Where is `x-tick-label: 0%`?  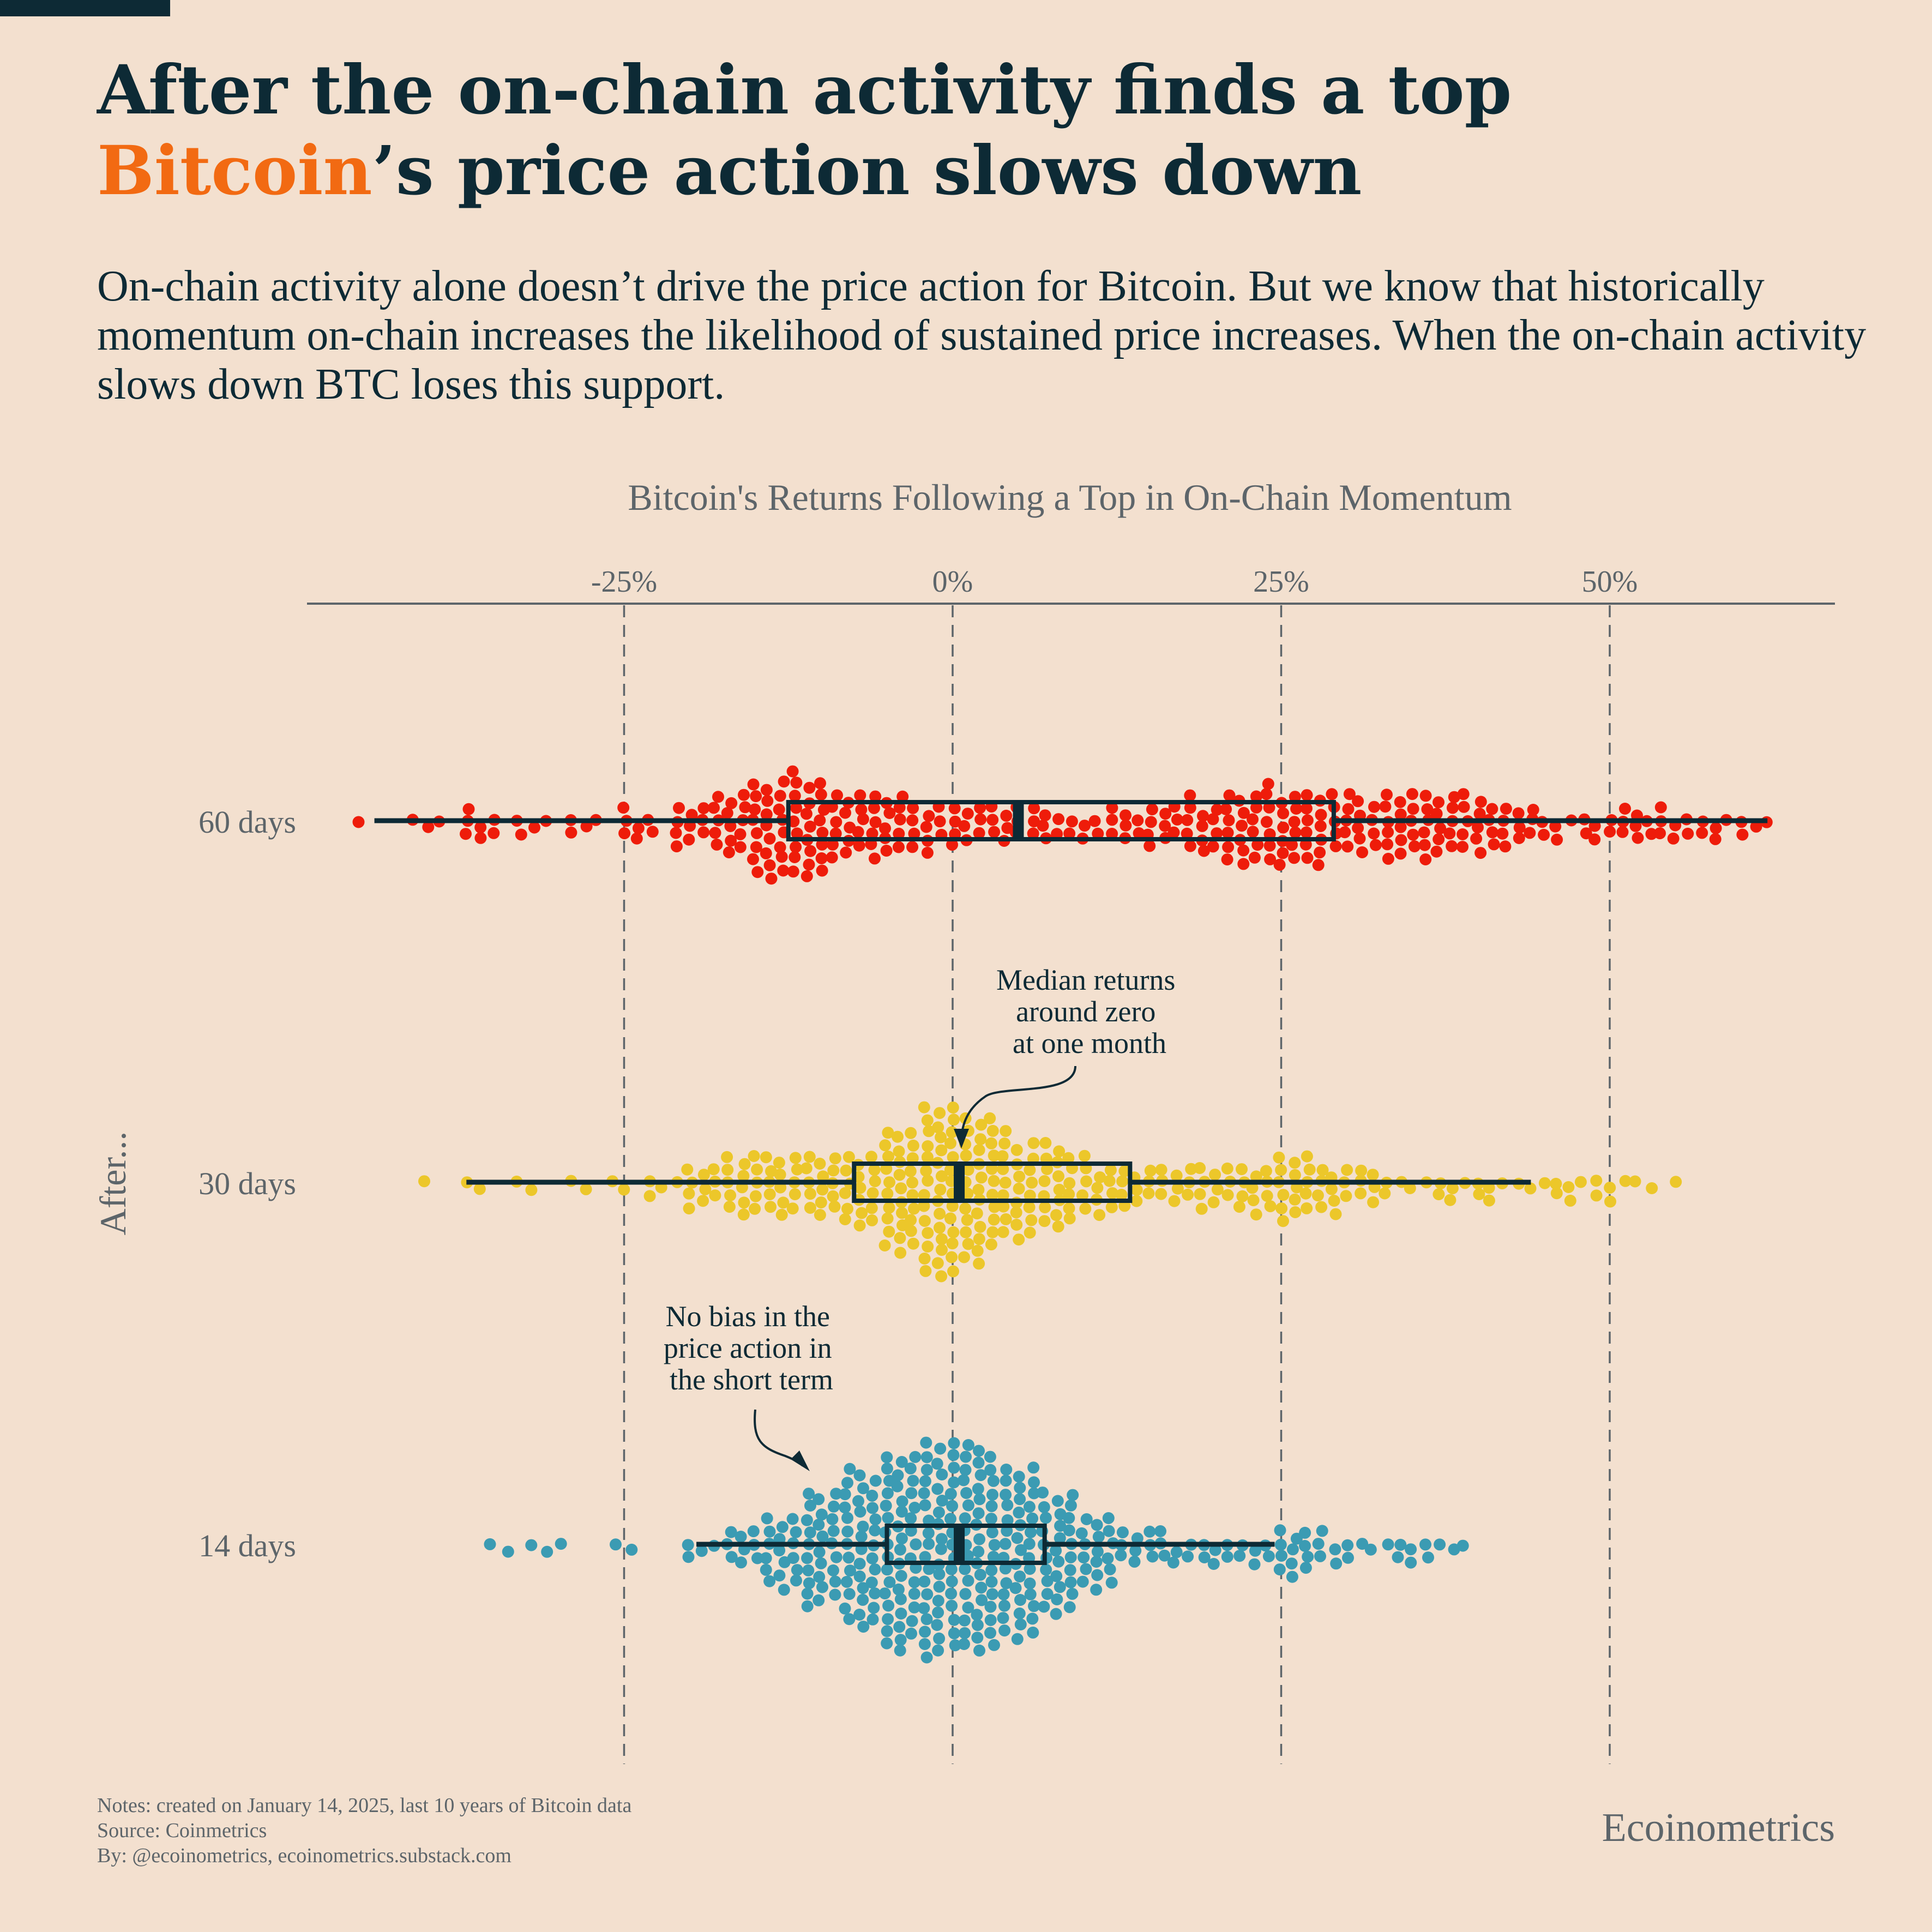 x-tick-label: 0% is located at coordinates (952, 582).